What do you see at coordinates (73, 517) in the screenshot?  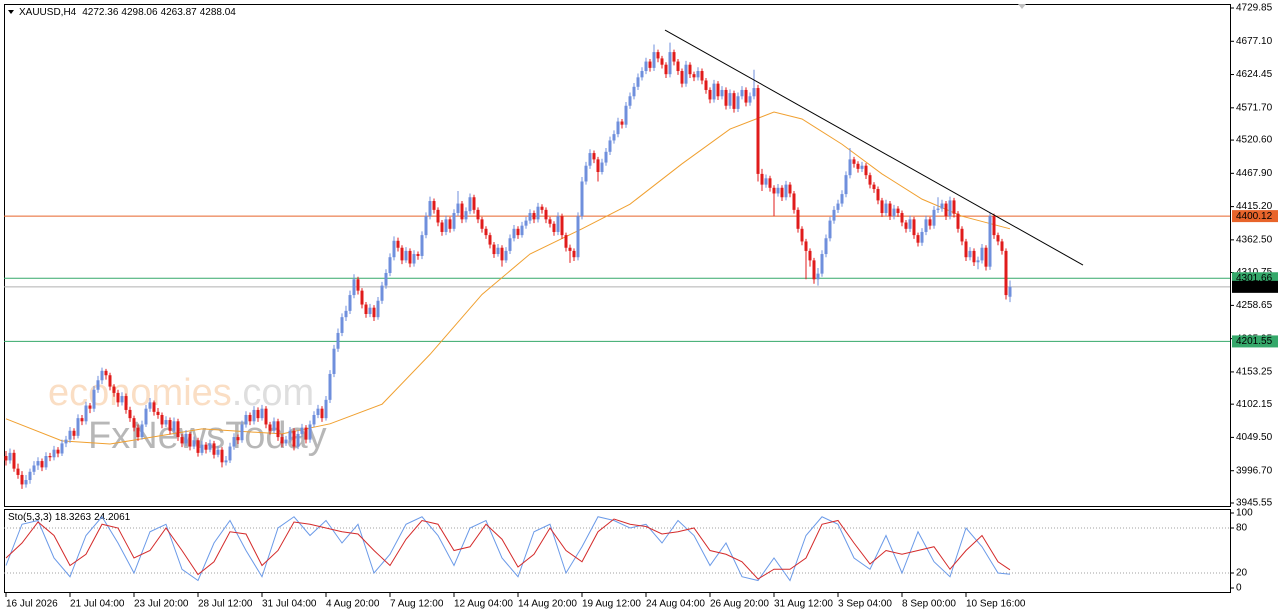 I see `main-reading: 18.3263` at bounding box center [73, 517].